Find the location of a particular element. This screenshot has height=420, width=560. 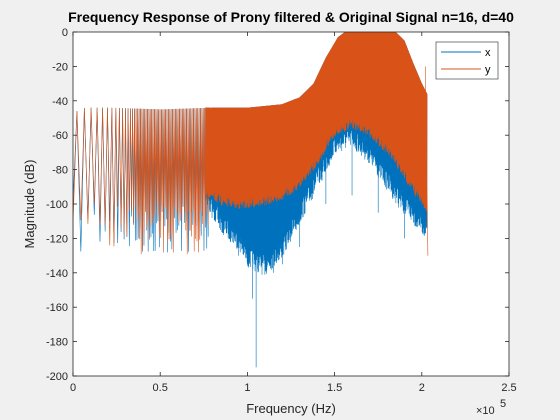

y-tick-label: -200 is located at coordinates (57, 377).